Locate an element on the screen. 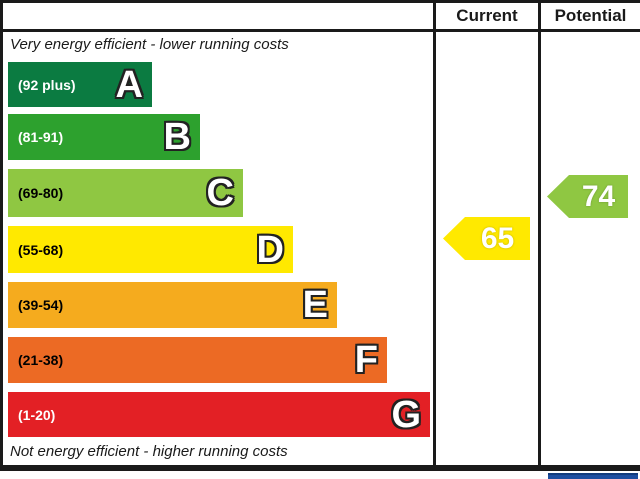  table-border-left is located at coordinates (1, 235).